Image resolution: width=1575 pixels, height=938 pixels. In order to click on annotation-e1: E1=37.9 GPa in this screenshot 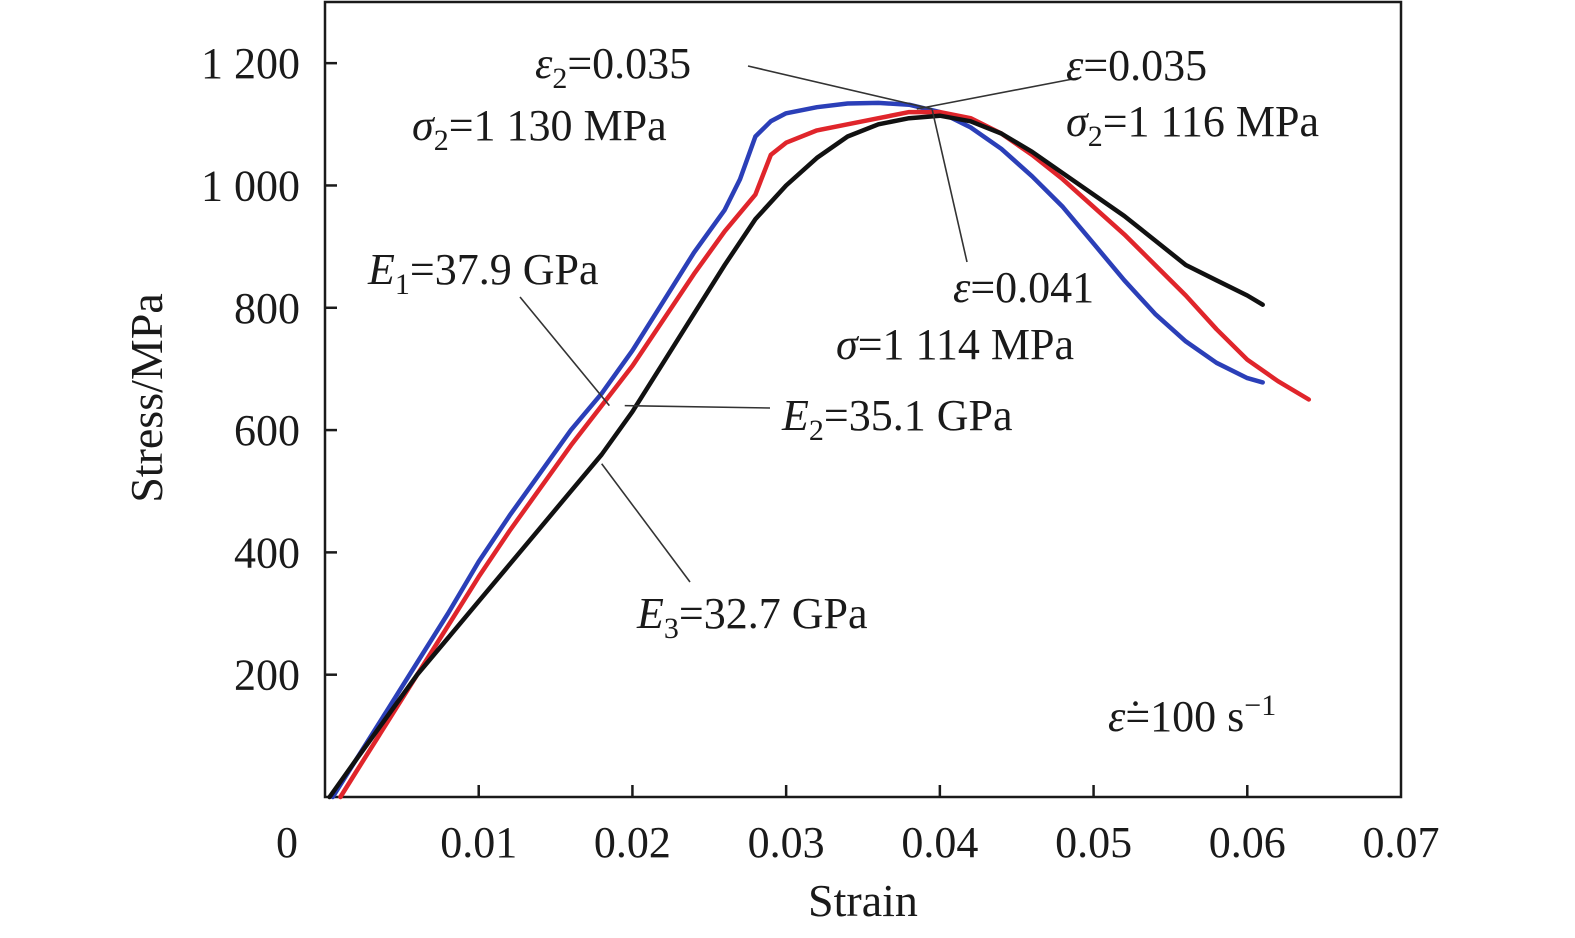, I will do `click(482, 273)`.